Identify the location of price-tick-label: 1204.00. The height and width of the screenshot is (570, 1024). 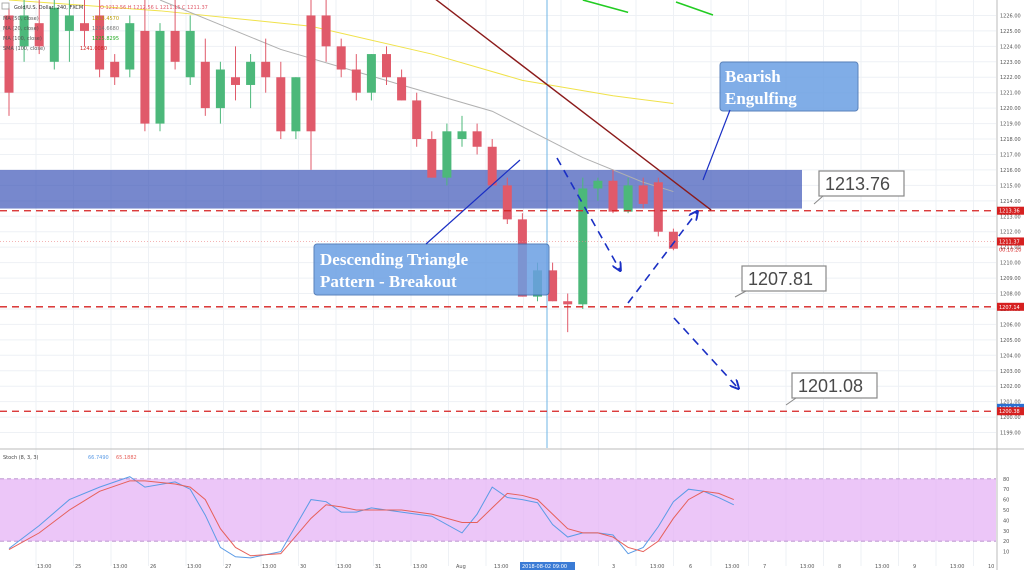
(1010, 356).